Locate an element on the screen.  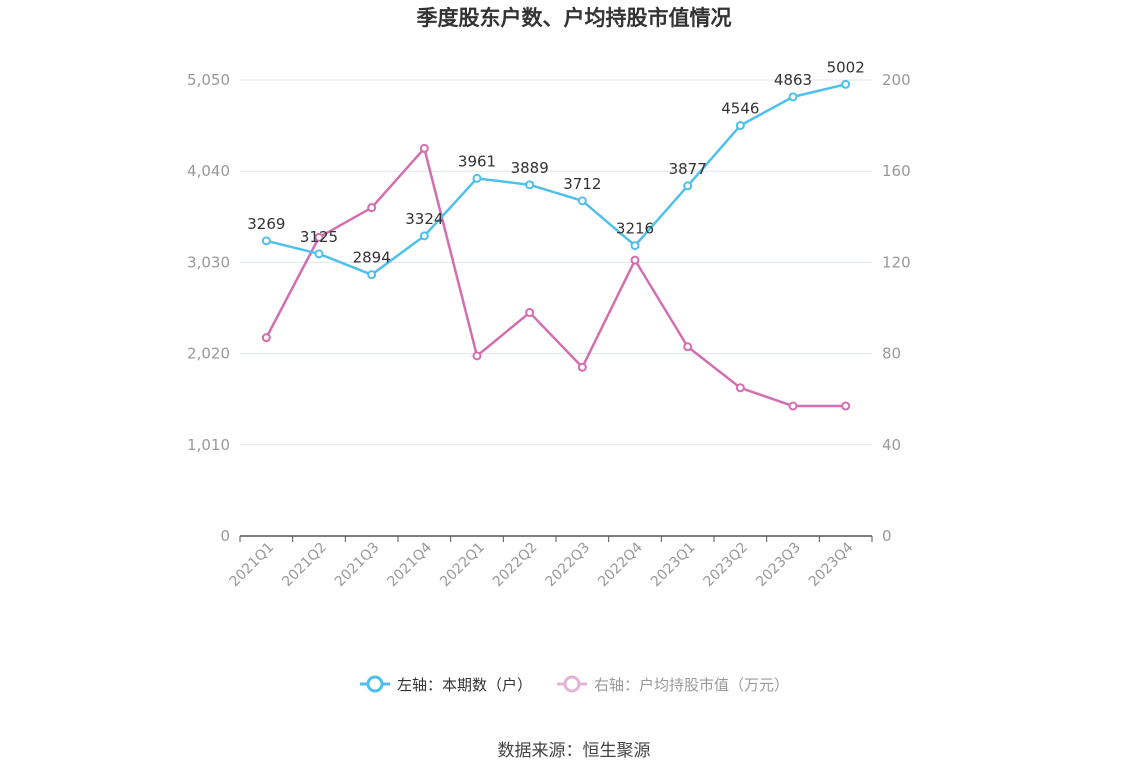
data-label: 3712 is located at coordinates (582, 184).